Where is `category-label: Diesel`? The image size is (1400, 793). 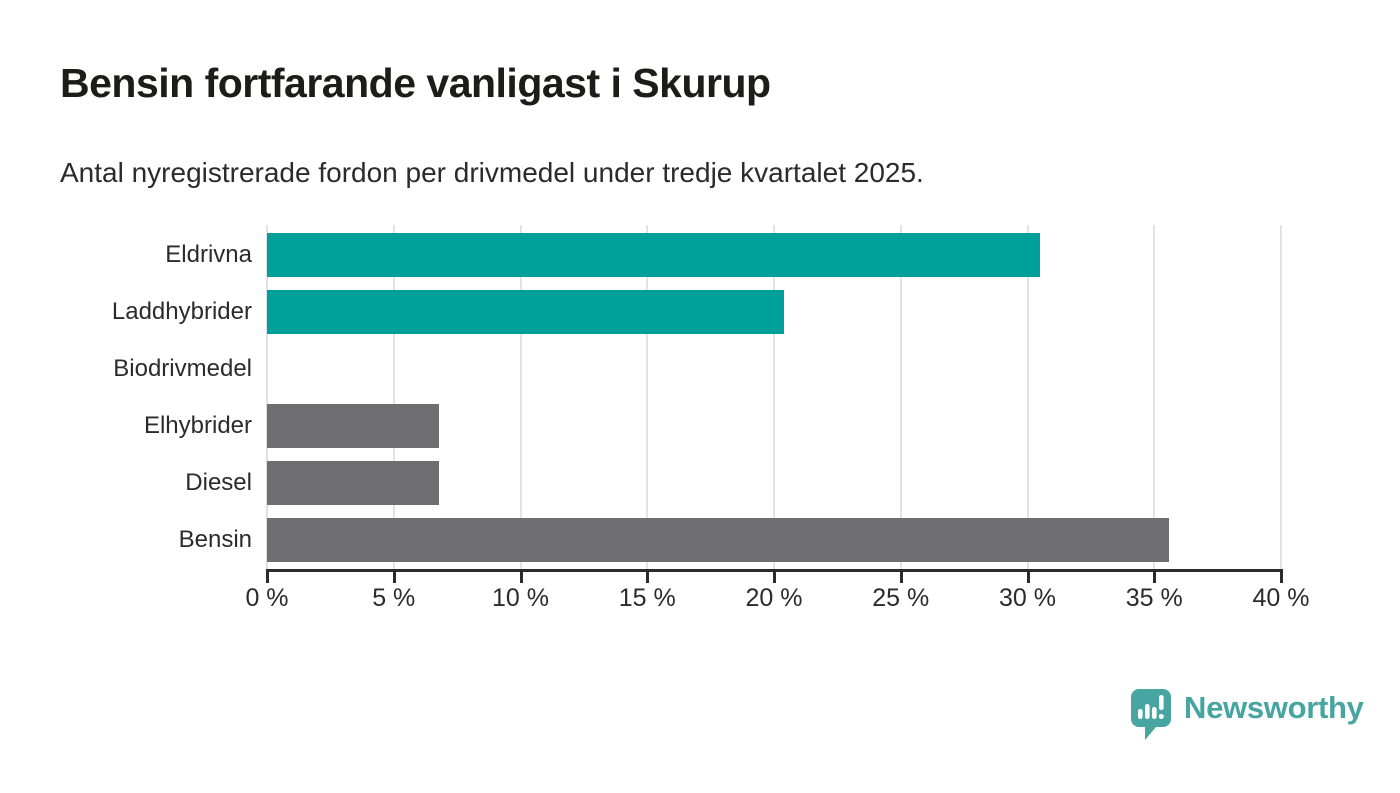 category-label: Diesel is located at coordinates (218, 482).